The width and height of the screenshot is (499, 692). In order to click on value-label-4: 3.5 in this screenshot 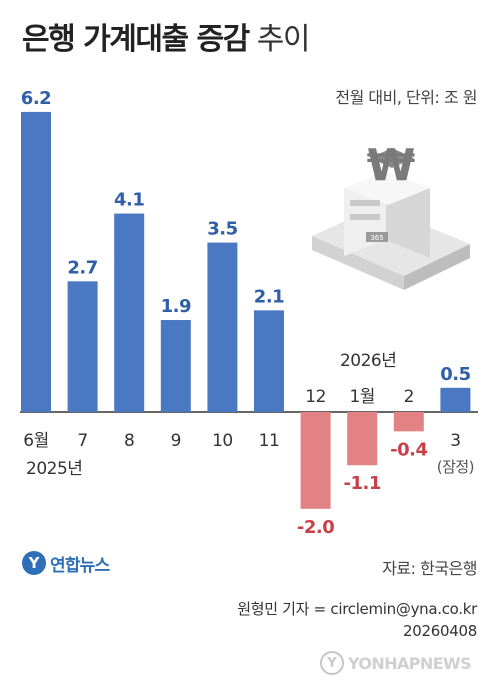, I will do `click(222, 229)`.